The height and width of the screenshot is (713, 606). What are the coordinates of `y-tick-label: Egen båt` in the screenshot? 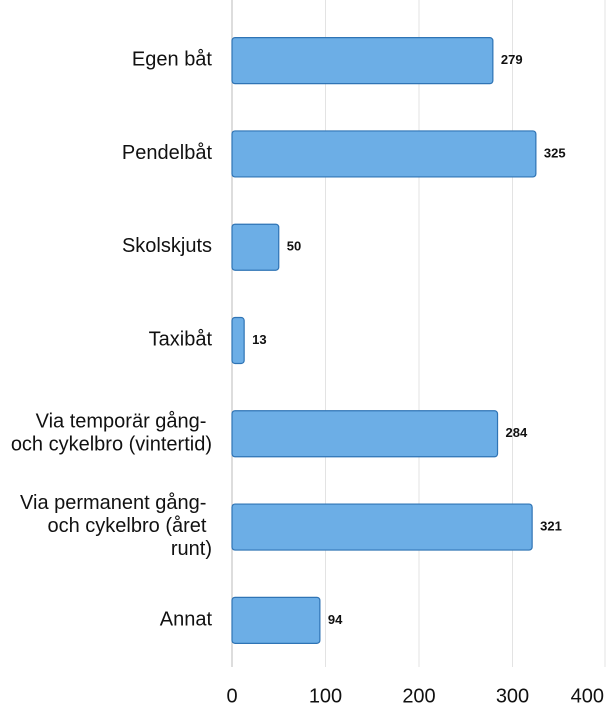 It's located at (172, 60).